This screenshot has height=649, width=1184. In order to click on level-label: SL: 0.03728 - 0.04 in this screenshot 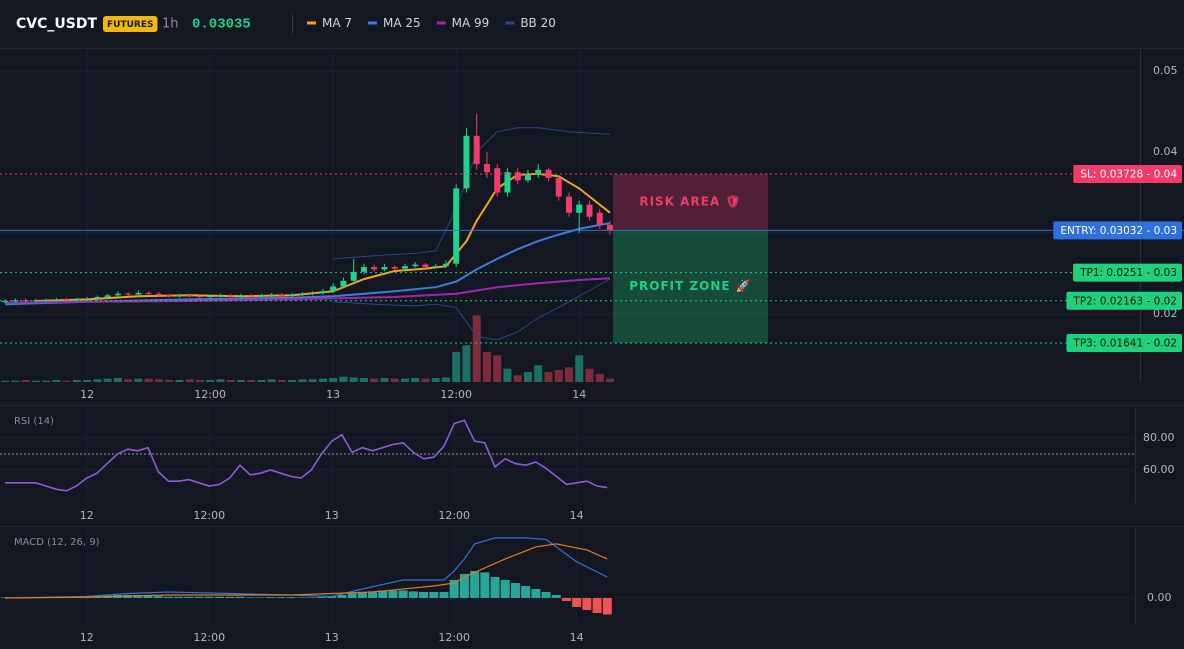, I will do `click(1128, 175)`.